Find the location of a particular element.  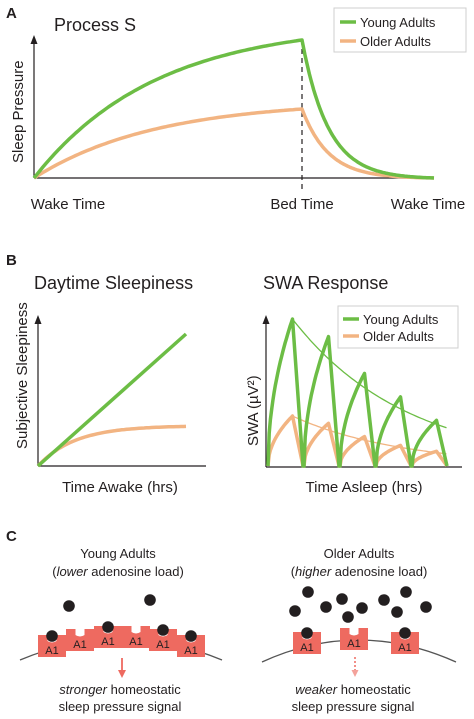

x-tick-wake-time-start: Wake Time is located at coordinates (68, 204).